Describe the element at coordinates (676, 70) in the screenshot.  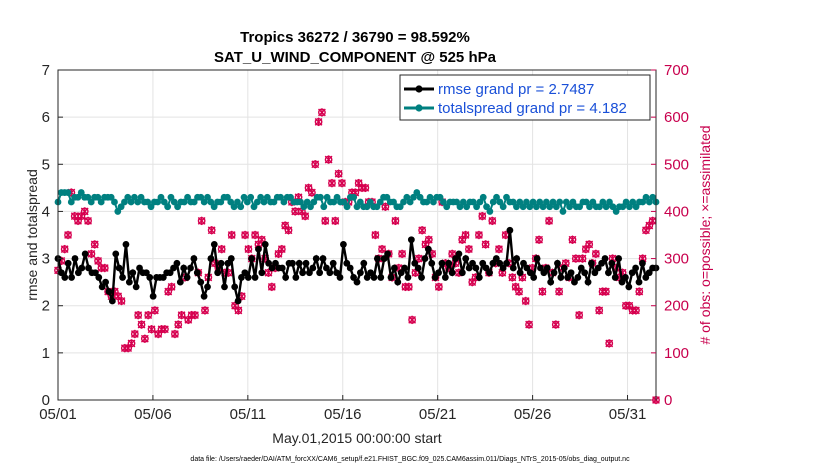
I see `y-right-tick-label: 700` at that location.